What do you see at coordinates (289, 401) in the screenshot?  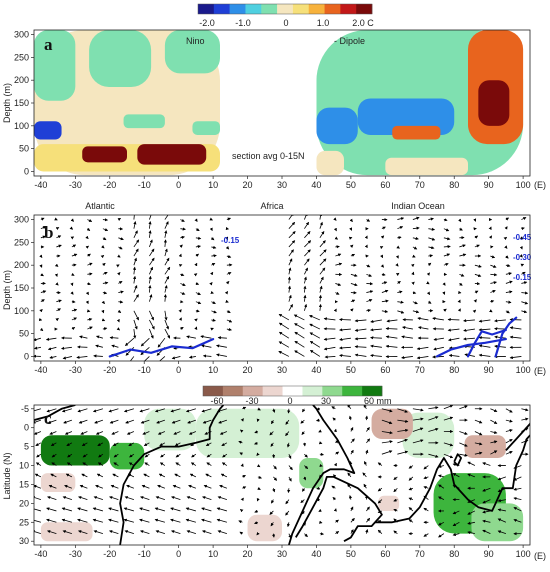 I see `colorbar-c-tick: 0` at bounding box center [289, 401].